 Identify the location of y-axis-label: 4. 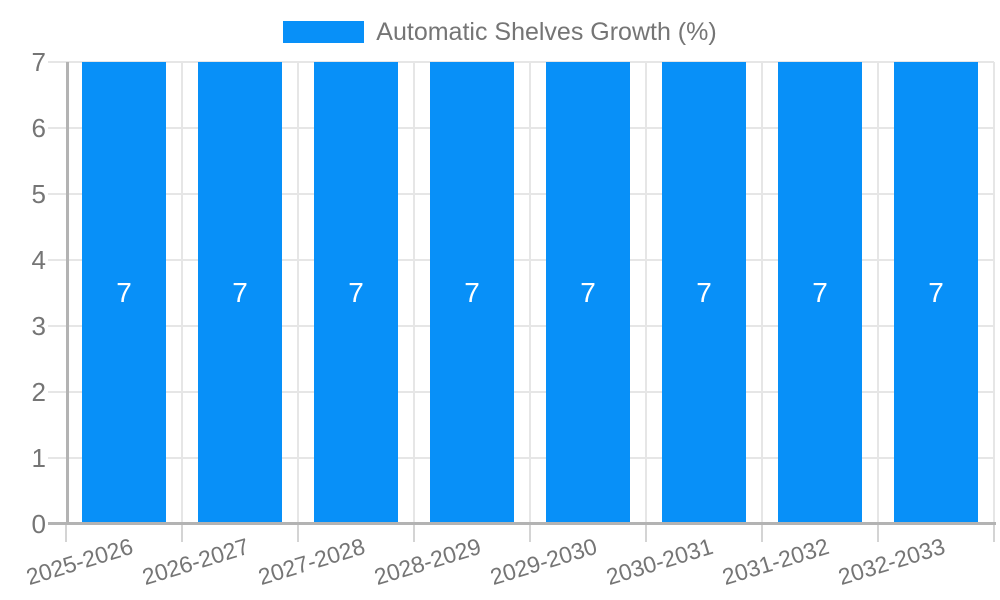
(38, 260).